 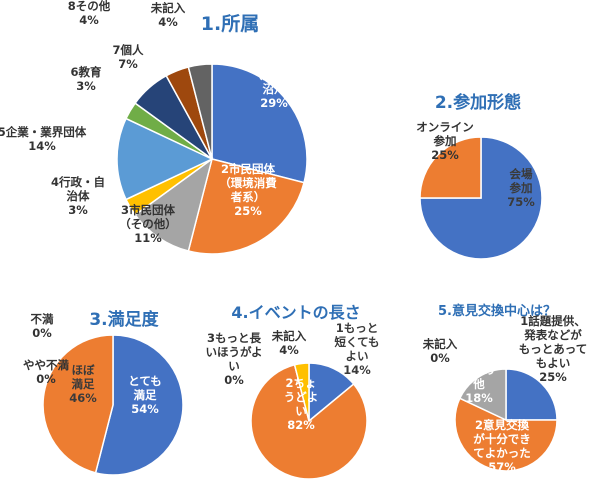 What do you see at coordinates (553, 321) in the screenshot?
I see `slice-label-line: 1話題提供、` at bounding box center [553, 321].